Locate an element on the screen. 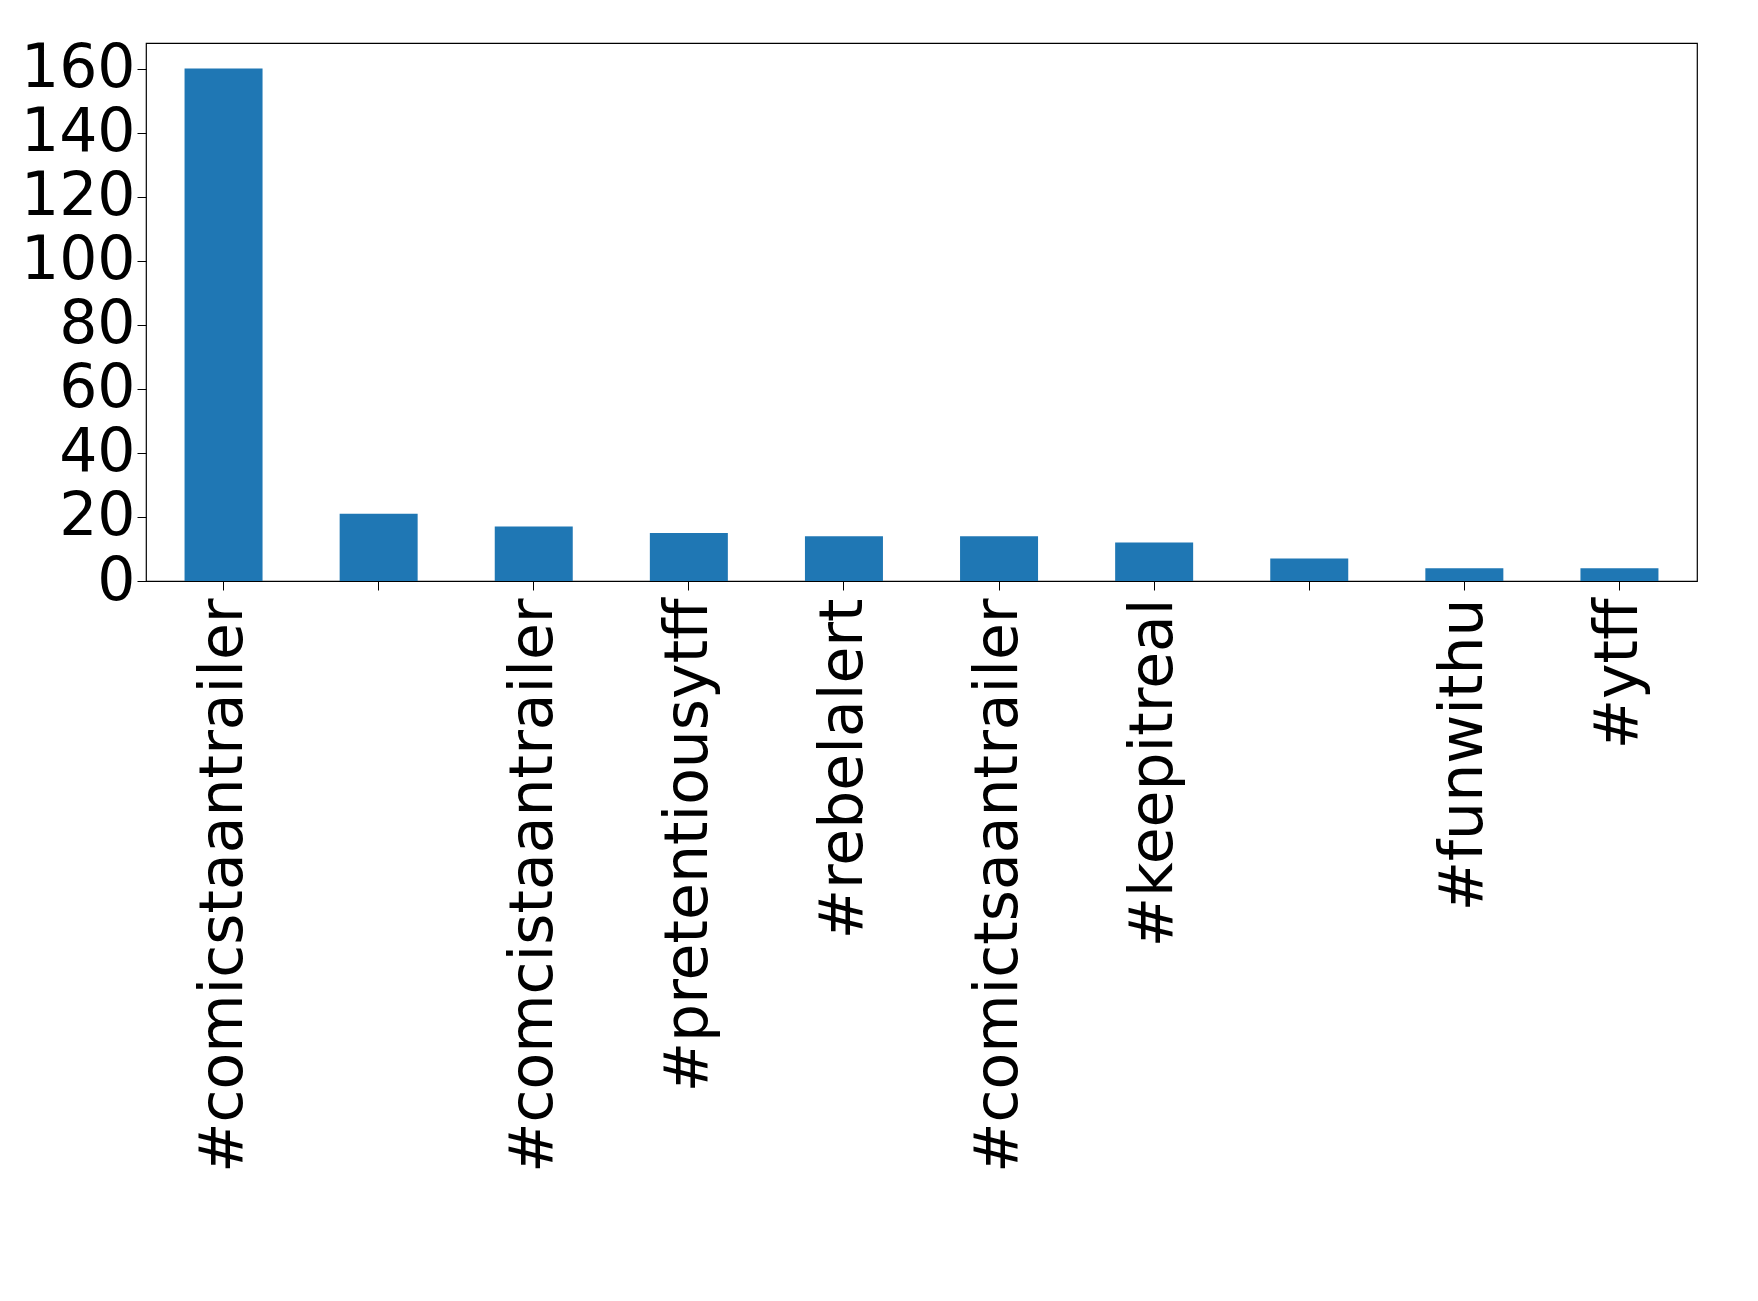  x-tick-label: #keepitreal is located at coordinates (1151, 773).